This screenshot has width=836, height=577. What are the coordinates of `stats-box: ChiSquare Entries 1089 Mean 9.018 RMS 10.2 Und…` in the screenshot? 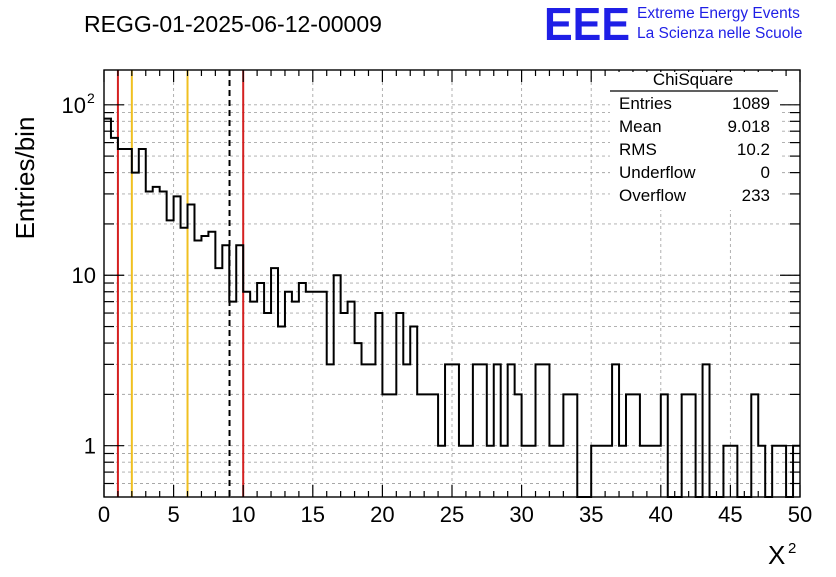 It's located at (695, 140).